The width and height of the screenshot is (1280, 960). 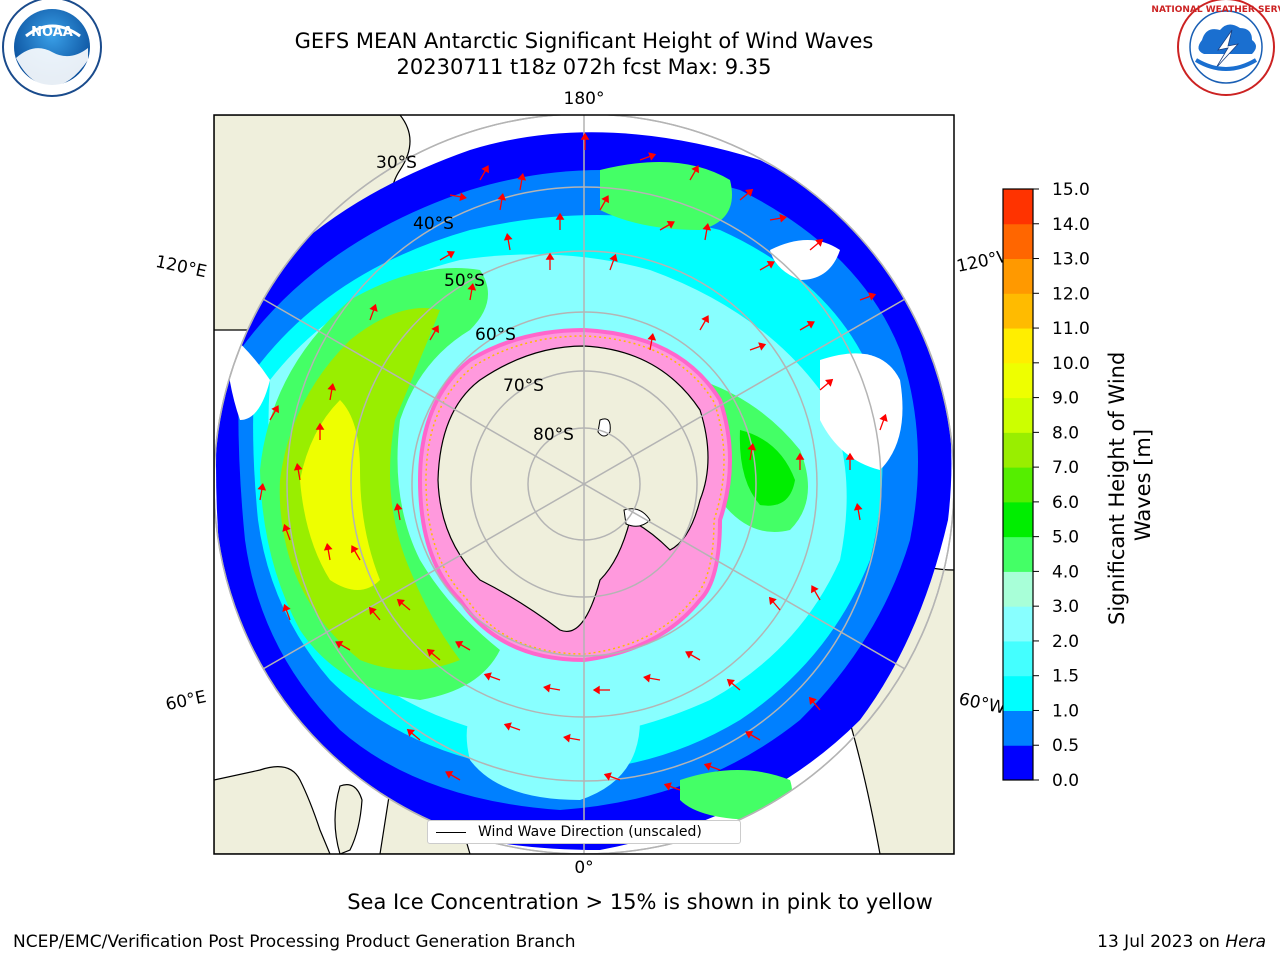 What do you see at coordinates (1161, 942) in the screenshot?
I see `footer-date-text: 13 Jul 2023 on` at bounding box center [1161, 942].